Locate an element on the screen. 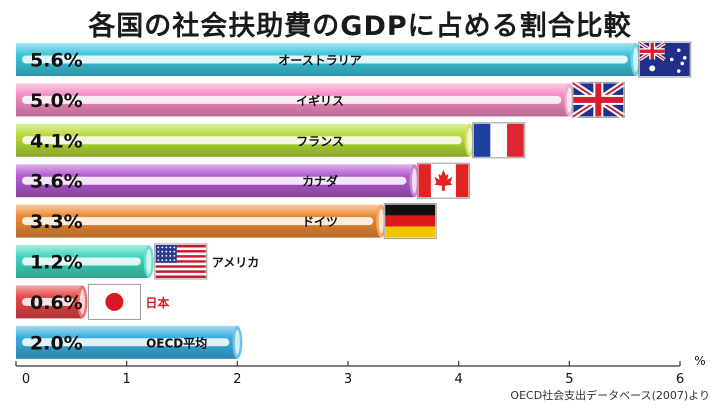 This screenshot has width=720, height=411. bar-row: 5.6% オーストラリア is located at coordinates (354, 59).